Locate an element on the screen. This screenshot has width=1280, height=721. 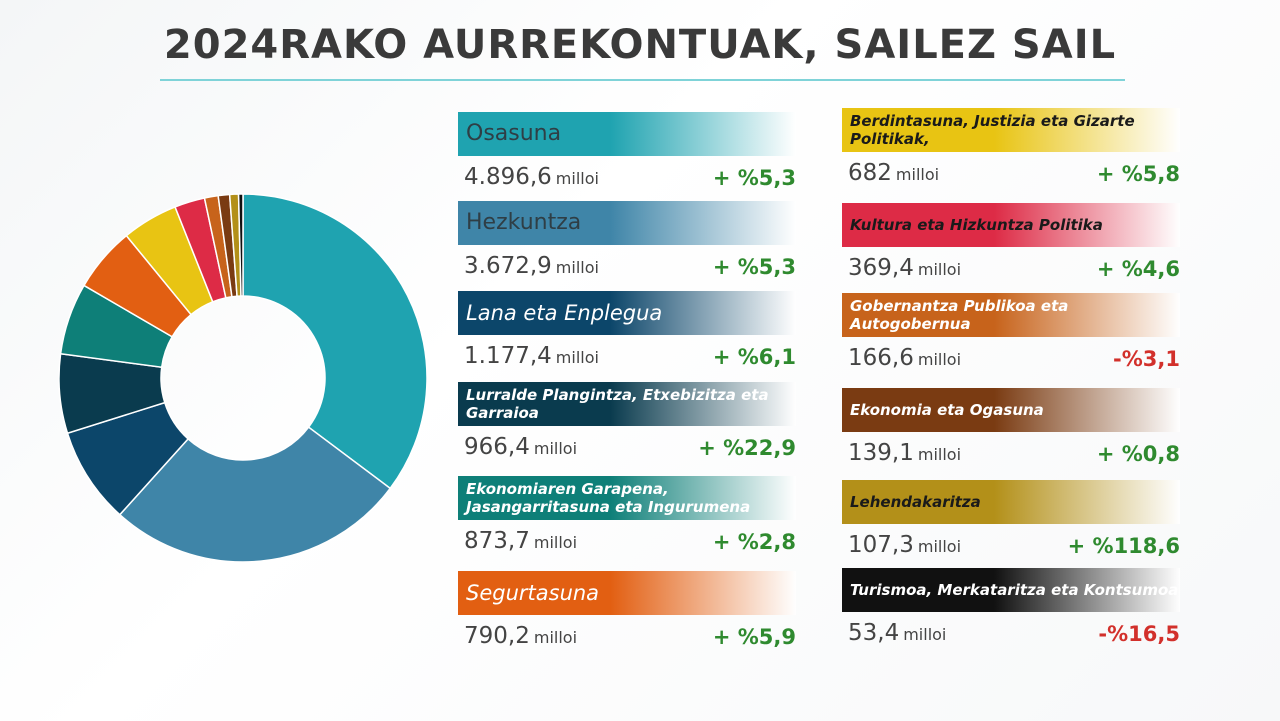
department-header: Gobernantza Publikoa eta Autogobernua is located at coordinates (1011, 315).